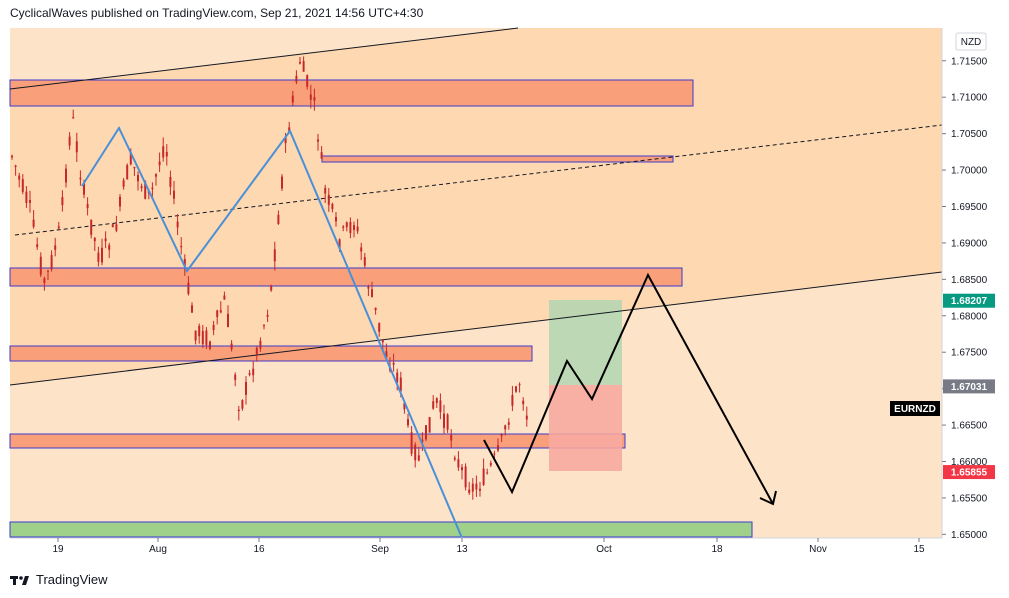  Describe the element at coordinates (818, 549) in the screenshot. I see `time-tick-label: Nov` at that location.